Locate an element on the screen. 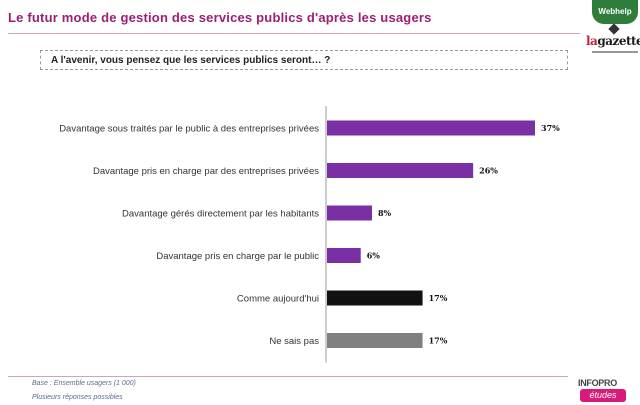  infopro-etudes-logo: INFOPRO études is located at coordinates (608, 391).